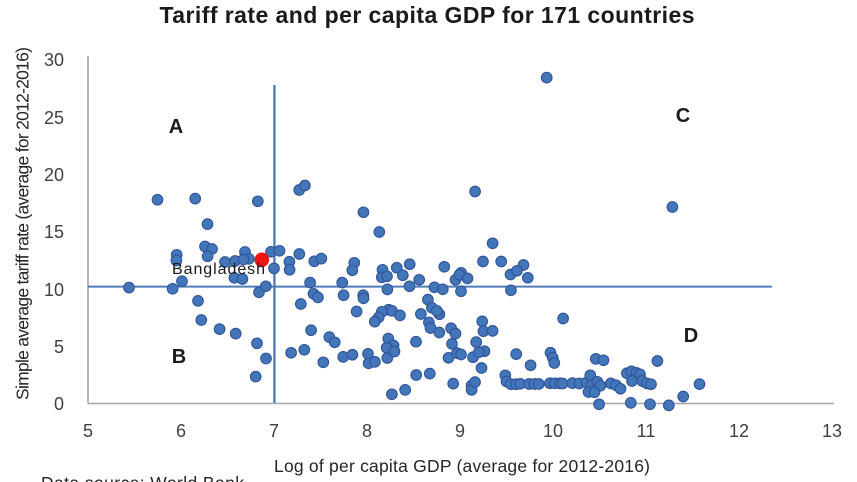 The height and width of the screenshot is (482, 857). Describe the element at coordinates (739, 431) in the screenshot. I see `svg-text: 12` at that location.